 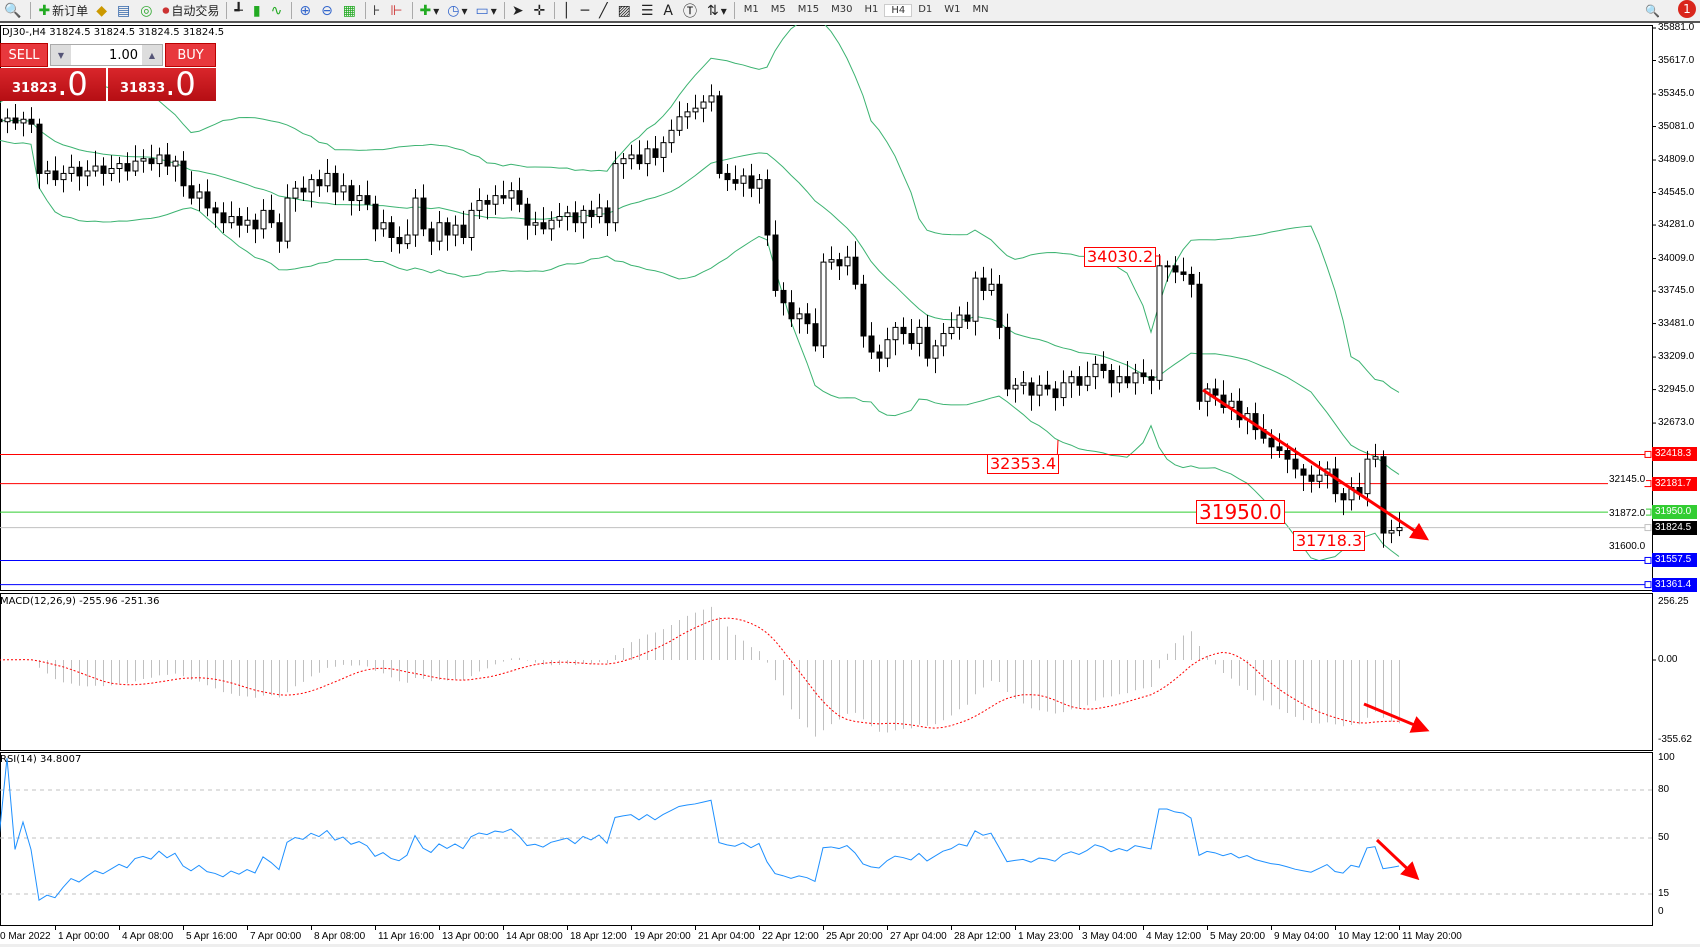 What do you see at coordinates (517, 10) in the screenshot?
I see `cursor-button: ➤` at bounding box center [517, 10].